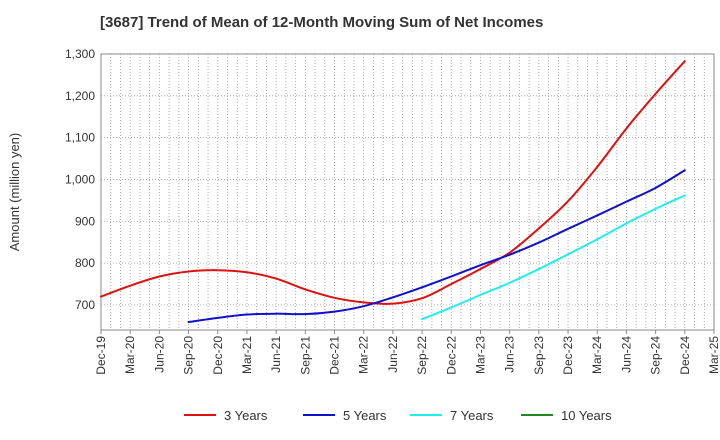 This screenshot has height=440, width=720. I want to click on x-tick-label: Dec-23, so click(568, 355).